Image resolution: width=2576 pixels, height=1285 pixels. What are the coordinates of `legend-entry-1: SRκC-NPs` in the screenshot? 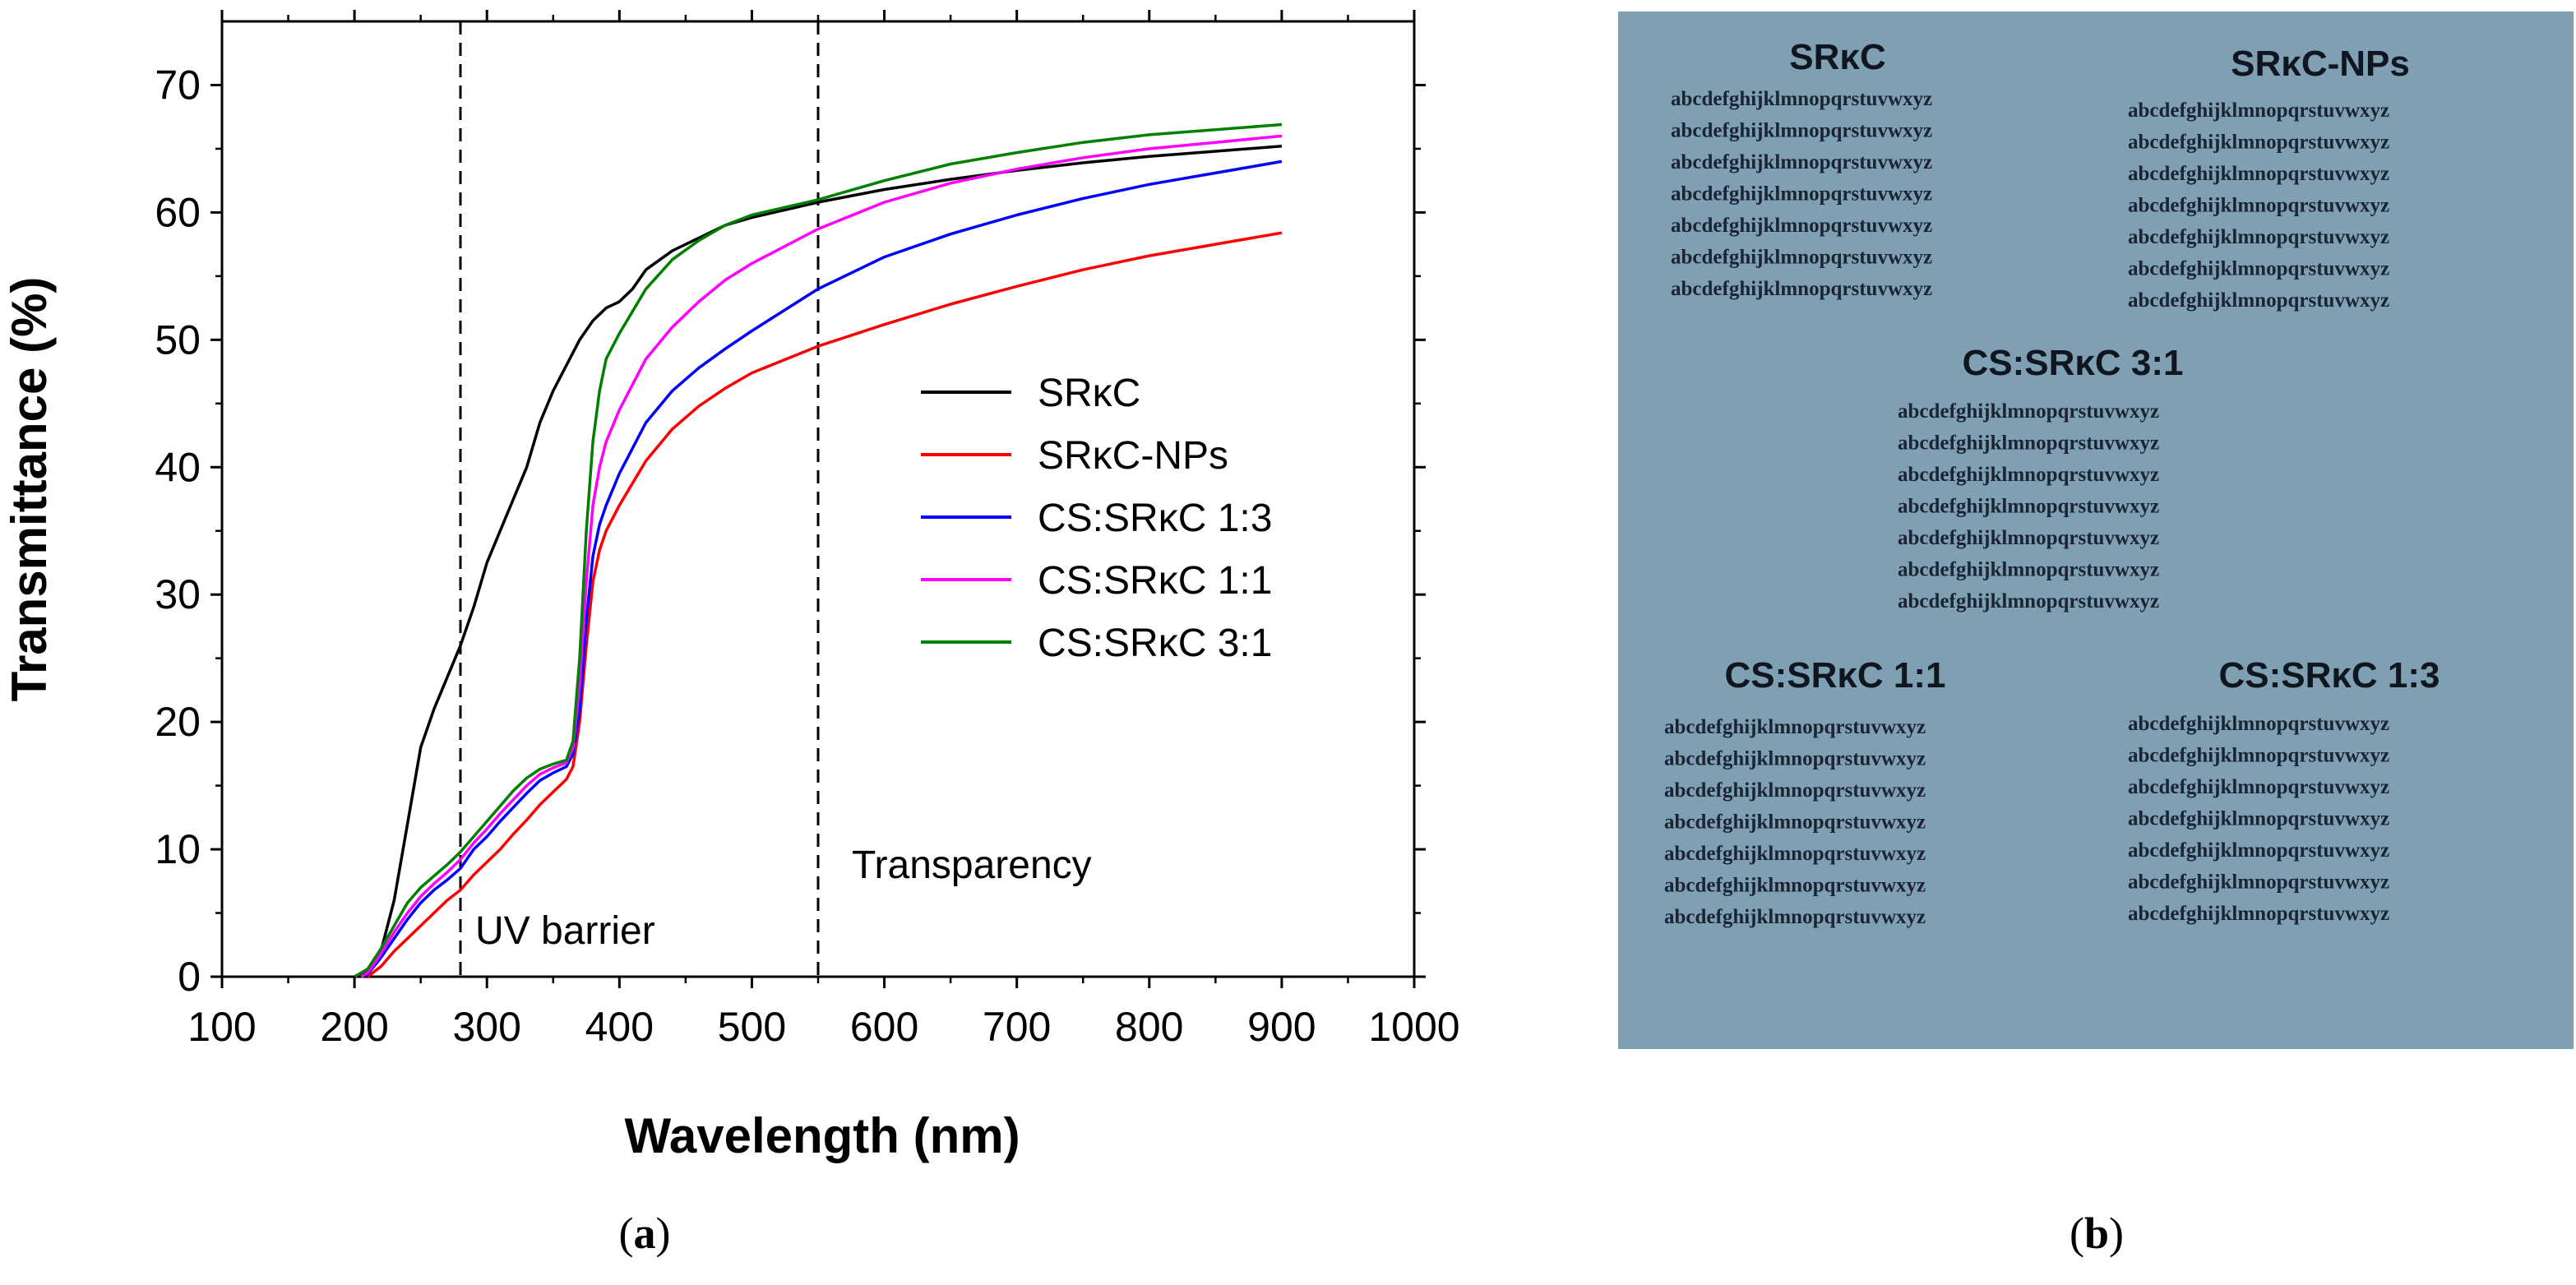 It's located at (1133, 456).